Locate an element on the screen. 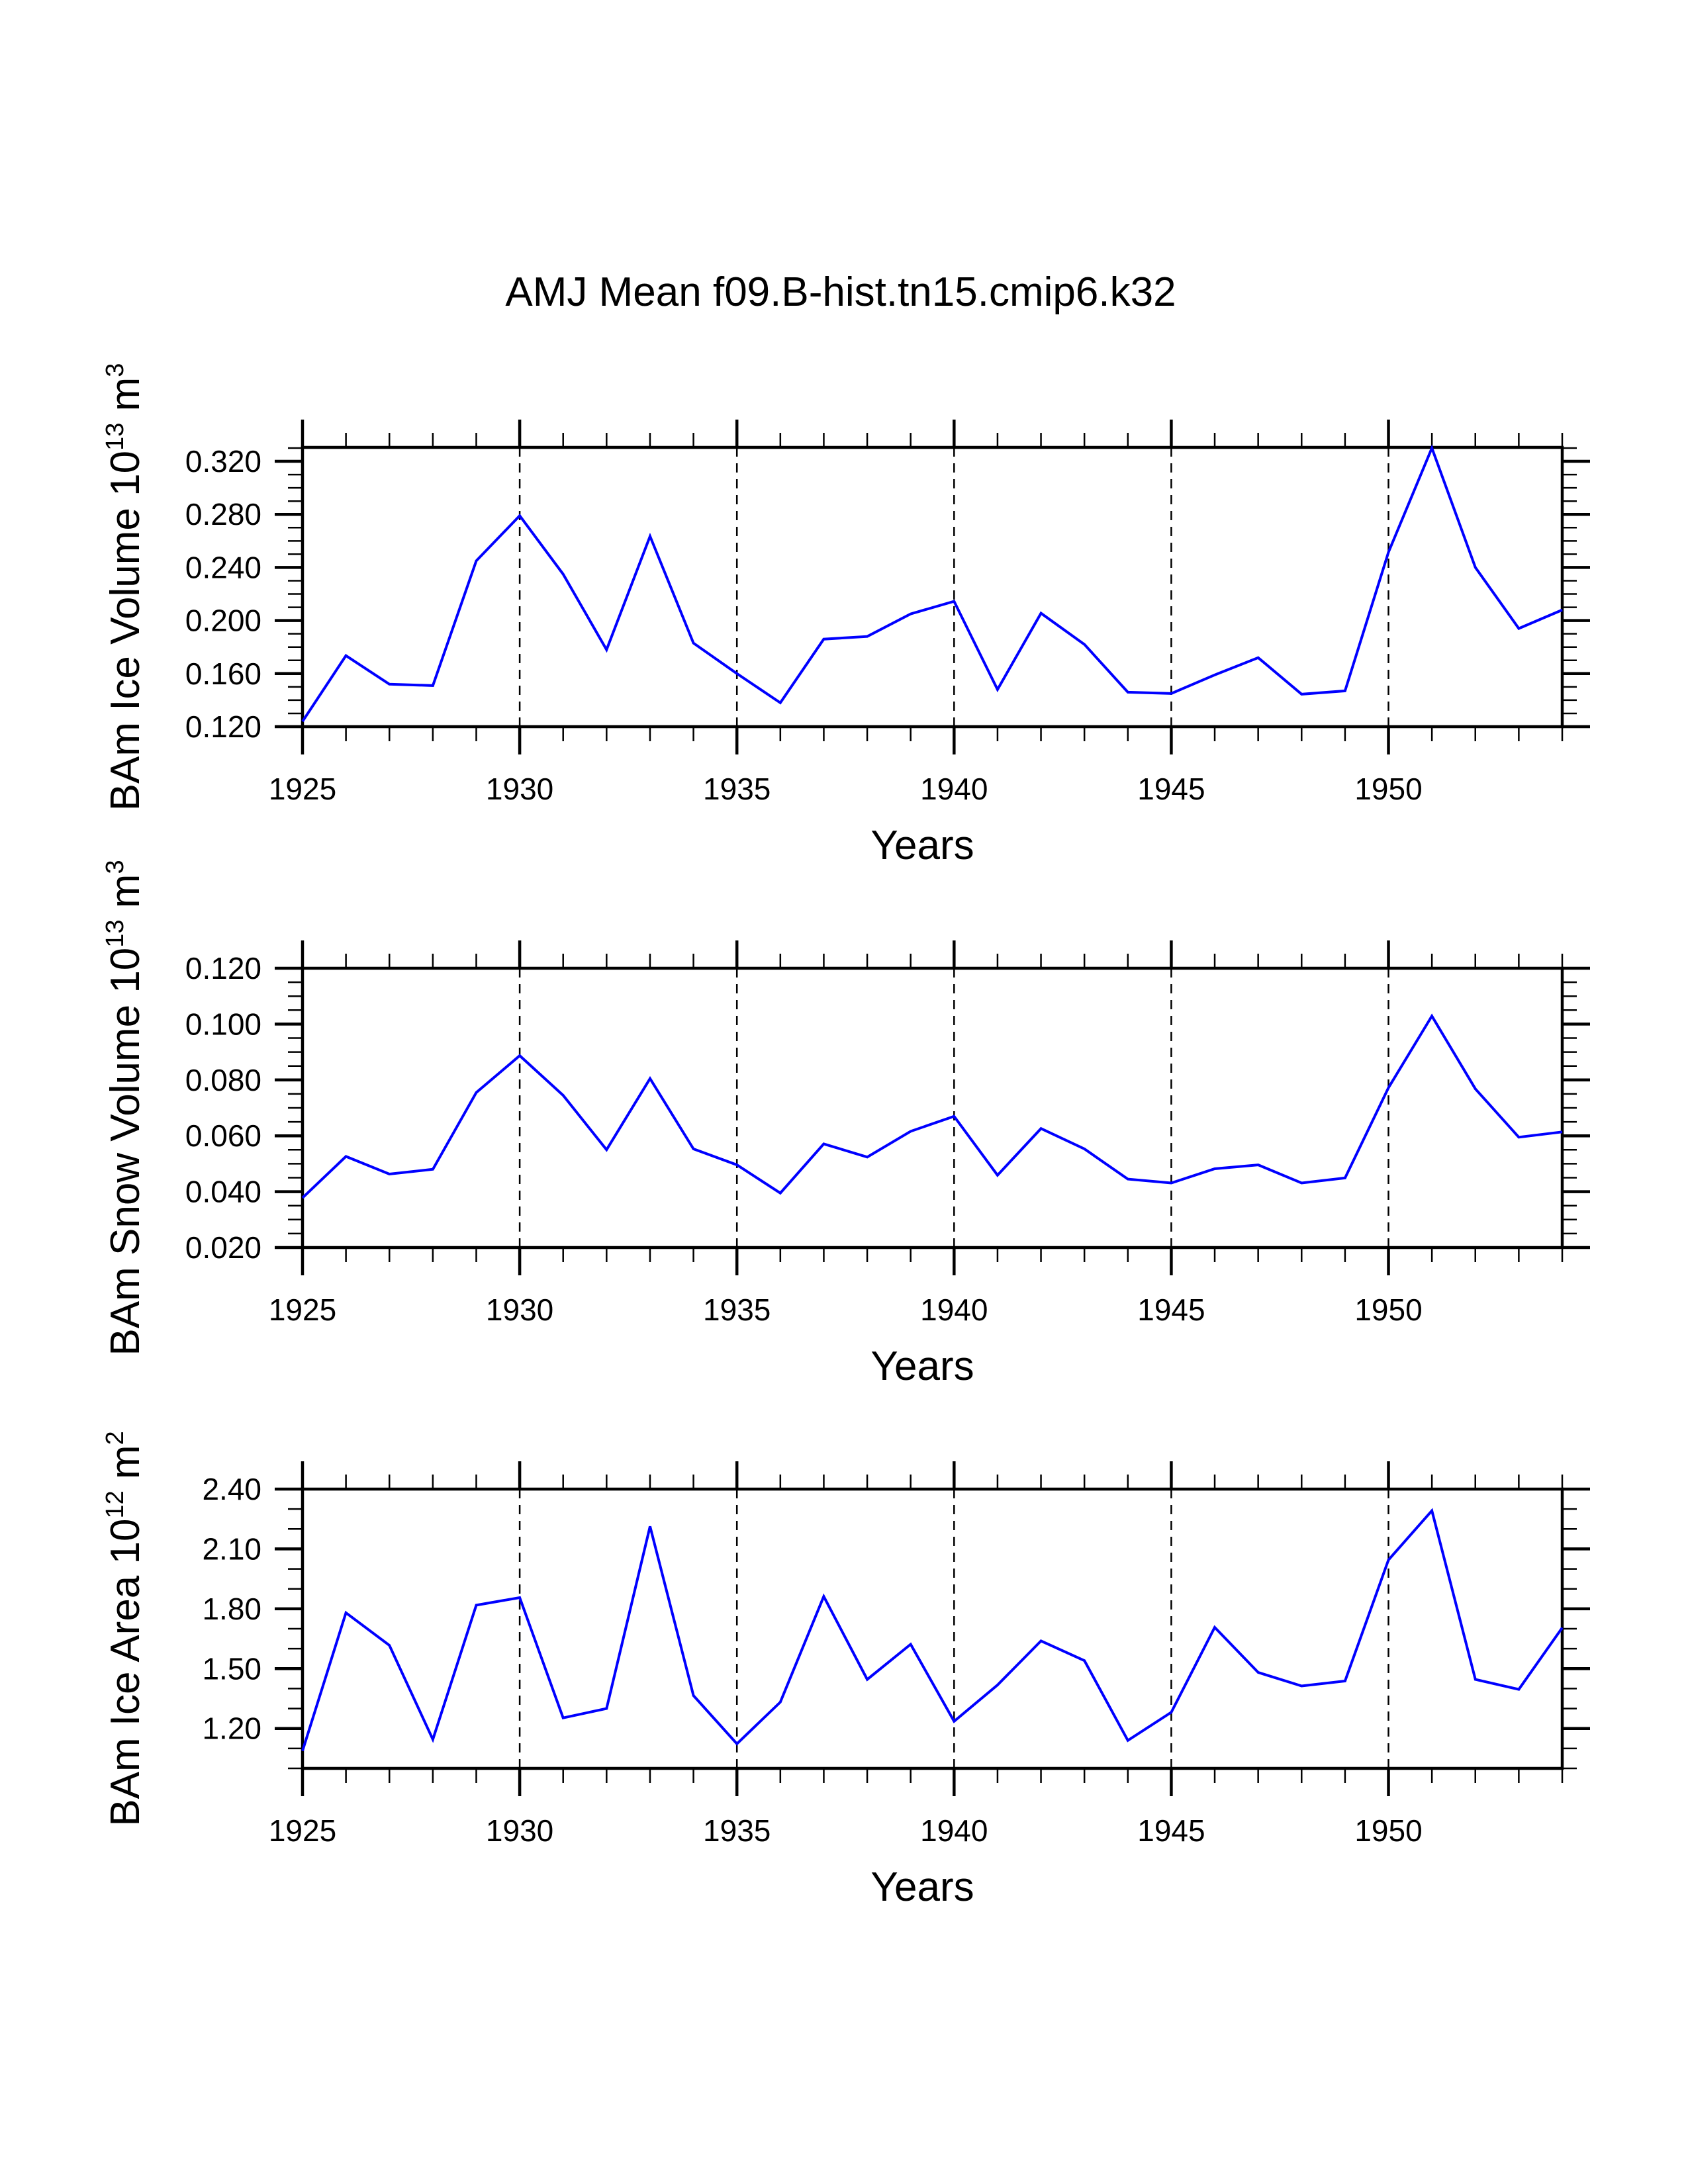 Image resolution: width=1688 pixels, height=2184 pixels. y-tick-label: 0.040 is located at coordinates (223, 1192).